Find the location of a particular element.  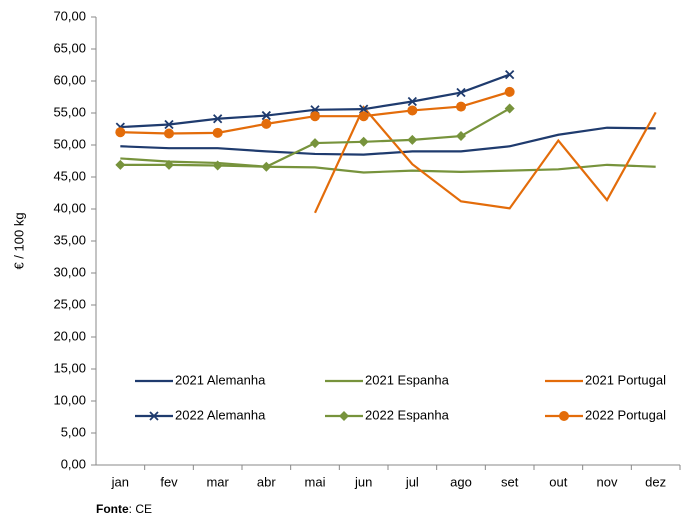

y-tick-label: 65,00 is located at coordinates (69, 47).